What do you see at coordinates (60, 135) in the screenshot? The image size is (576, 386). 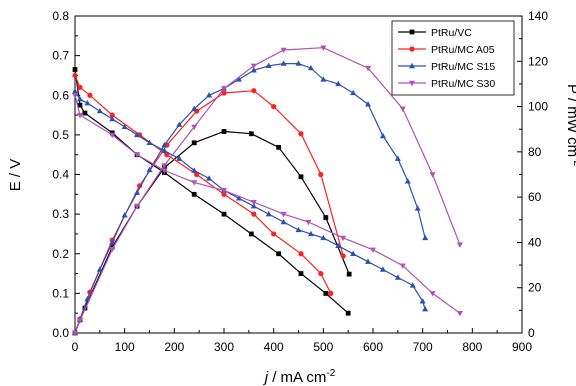 I see `left-y-tick-label: 0.5` at bounding box center [60, 135].